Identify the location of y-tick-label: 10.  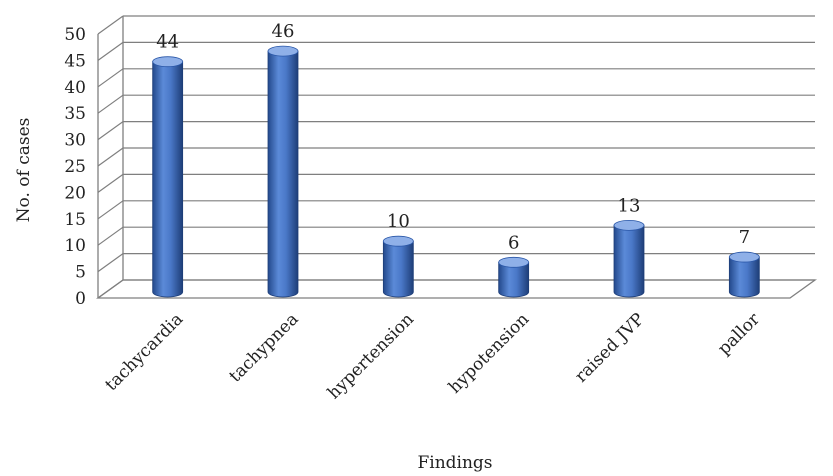
(75, 246).